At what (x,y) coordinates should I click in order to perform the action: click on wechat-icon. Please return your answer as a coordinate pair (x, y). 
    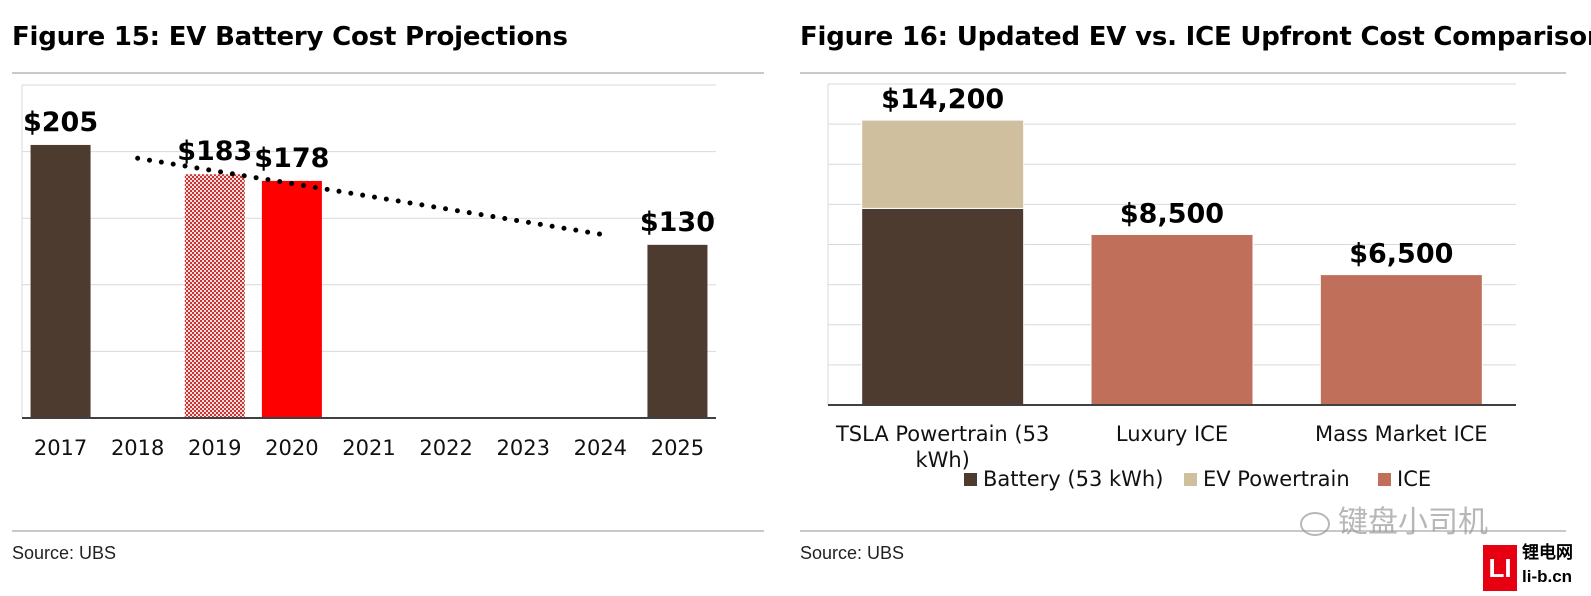
    Looking at the image, I should click on (1315, 524).